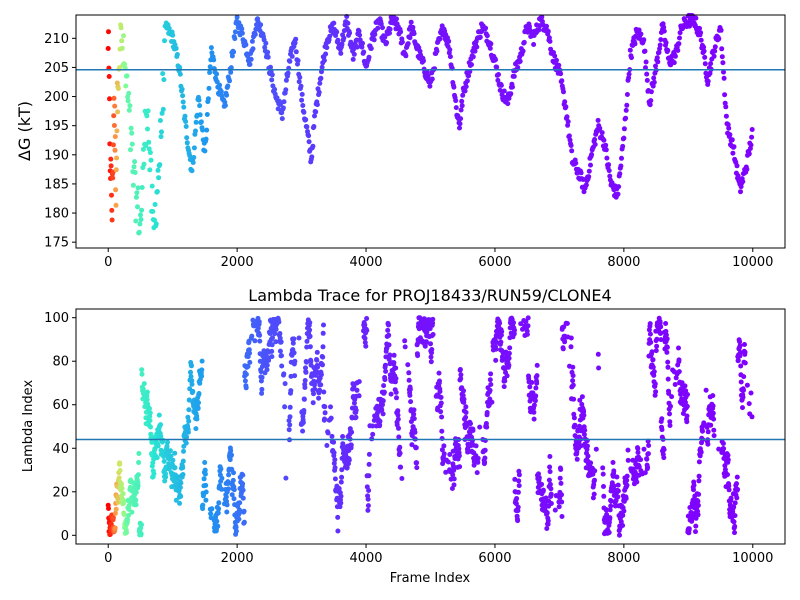  Describe the element at coordinates (752, 262) in the screenshot. I see `x-tick-label: 10000` at that location.